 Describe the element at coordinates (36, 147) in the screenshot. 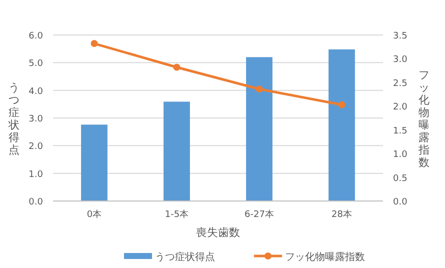

I see `y-tick-label: 2.0` at that location.